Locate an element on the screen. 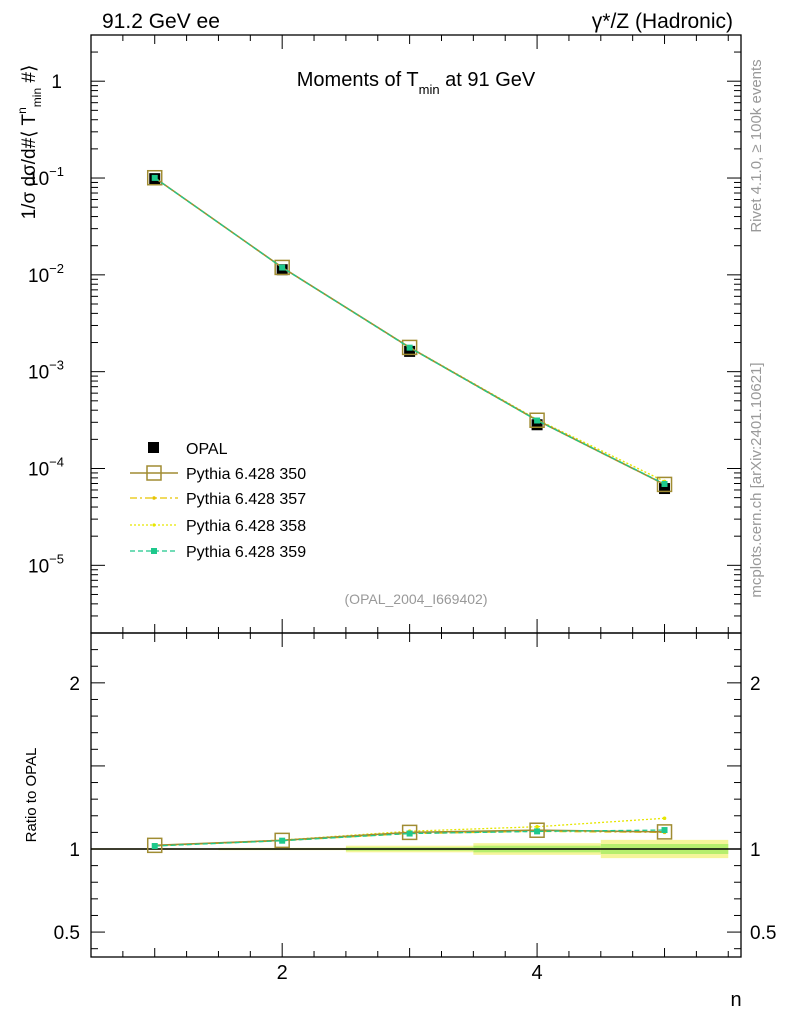 Image resolution: width=786 pixels, height=1024 pixels. ratio-ytick-label-right: 0.5 is located at coordinates (763, 933).